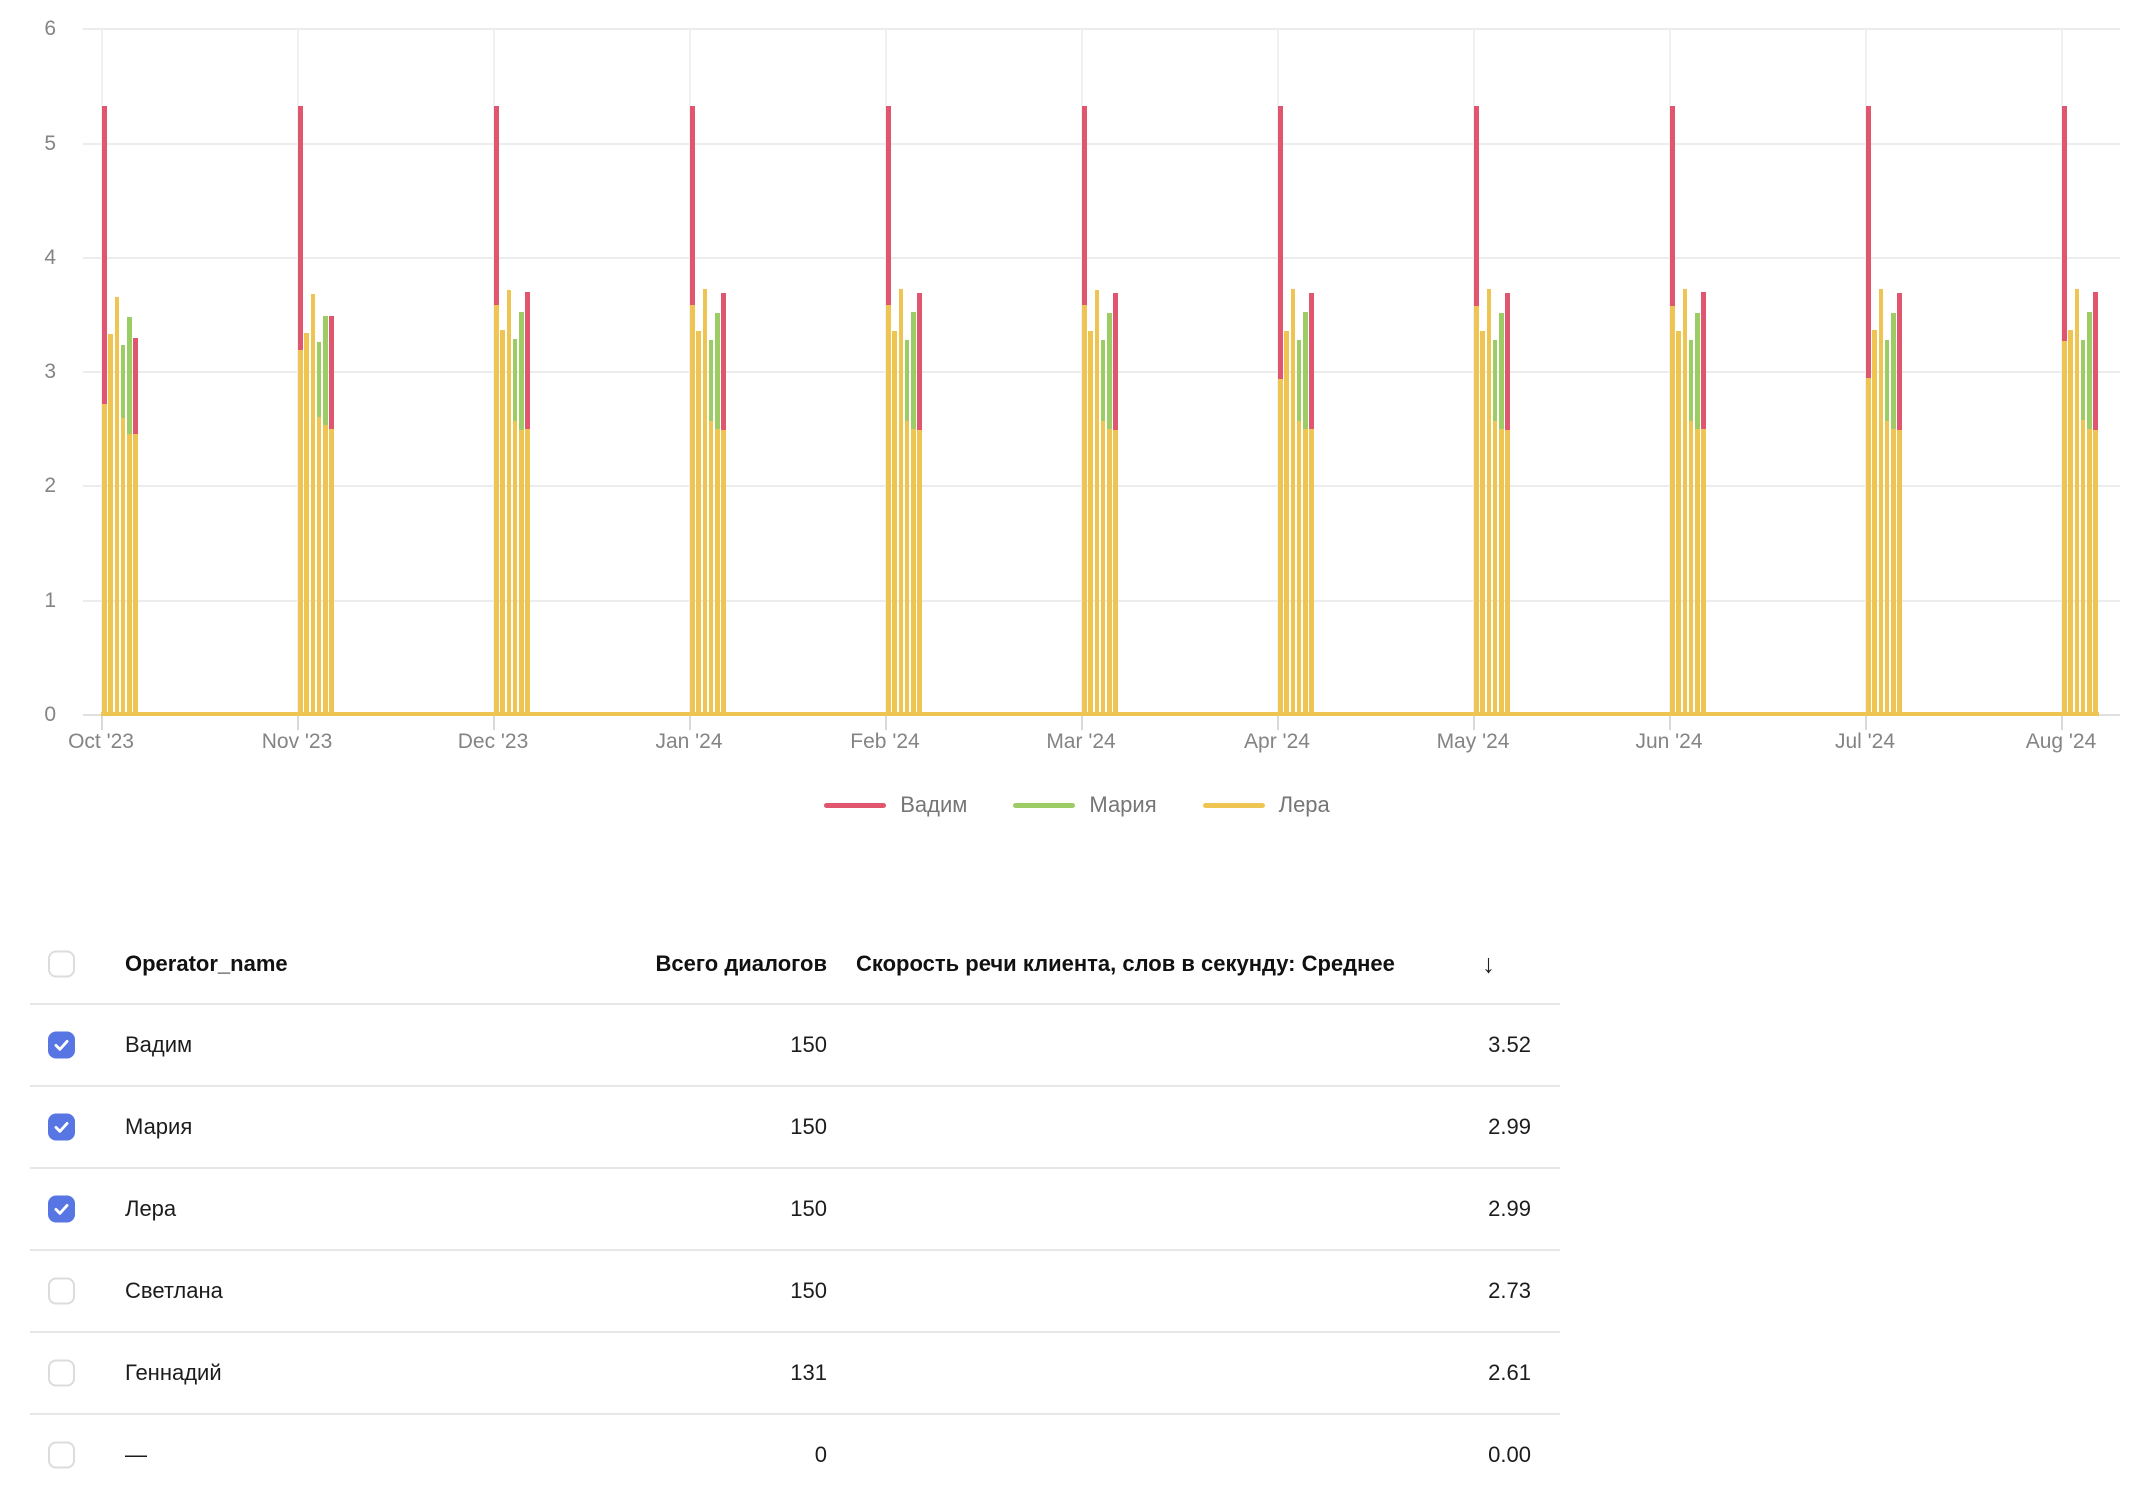 The image size is (2154, 1492). Describe the element at coordinates (173, 1372) in the screenshot. I see `operator-name-cell: Геннадий` at that location.